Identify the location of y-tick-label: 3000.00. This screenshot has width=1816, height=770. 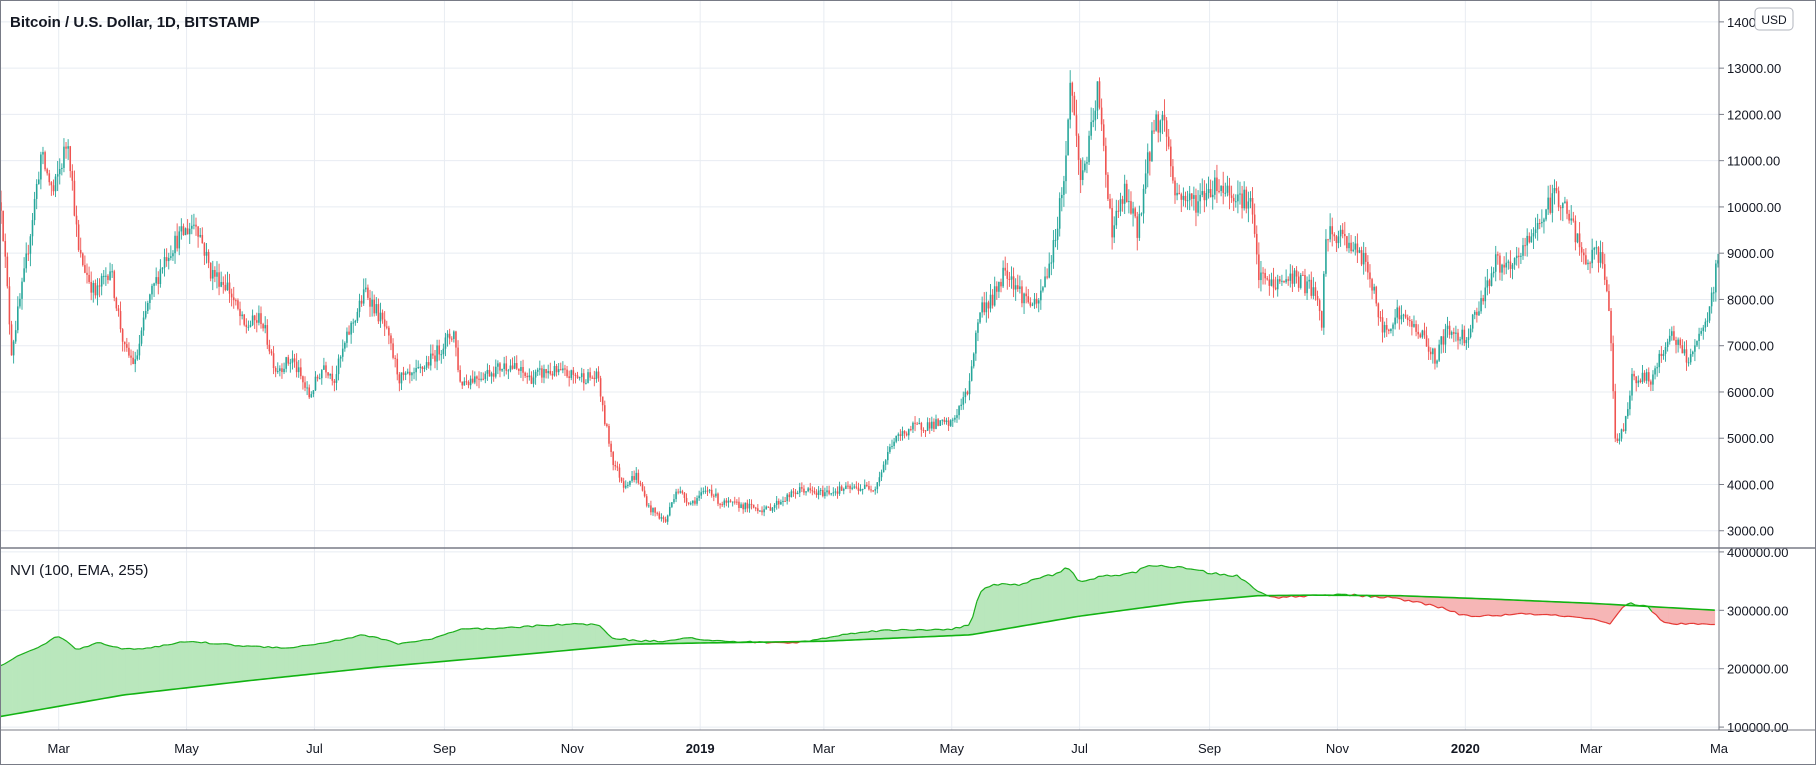
(1750, 531).